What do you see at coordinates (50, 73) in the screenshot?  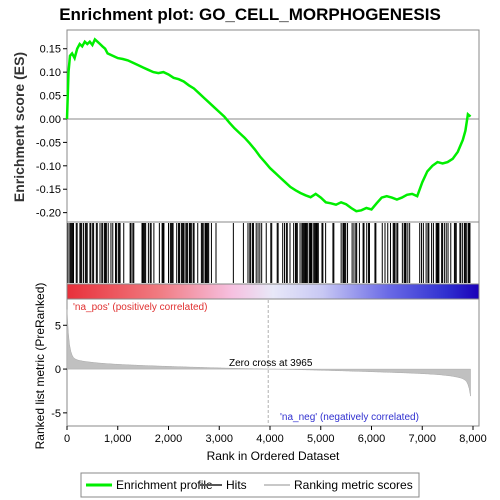 I see `es-tick-label: 0.10` at bounding box center [50, 73].